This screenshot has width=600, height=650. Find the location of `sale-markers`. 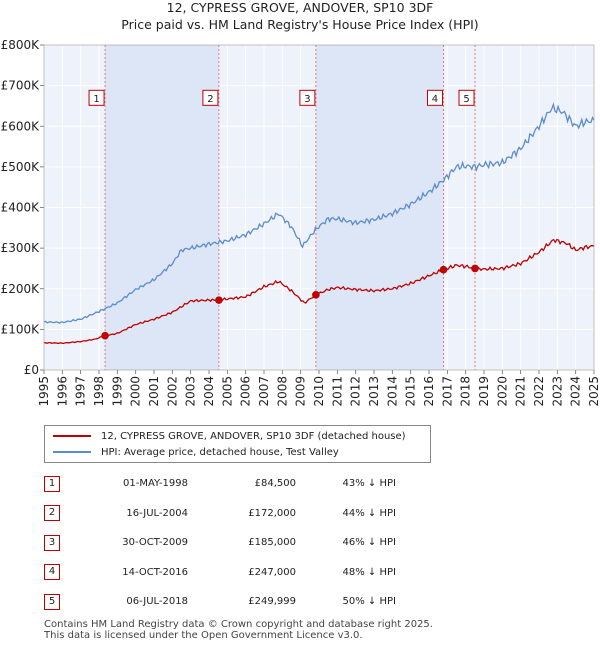

sale-markers is located at coordinates (290, 302).